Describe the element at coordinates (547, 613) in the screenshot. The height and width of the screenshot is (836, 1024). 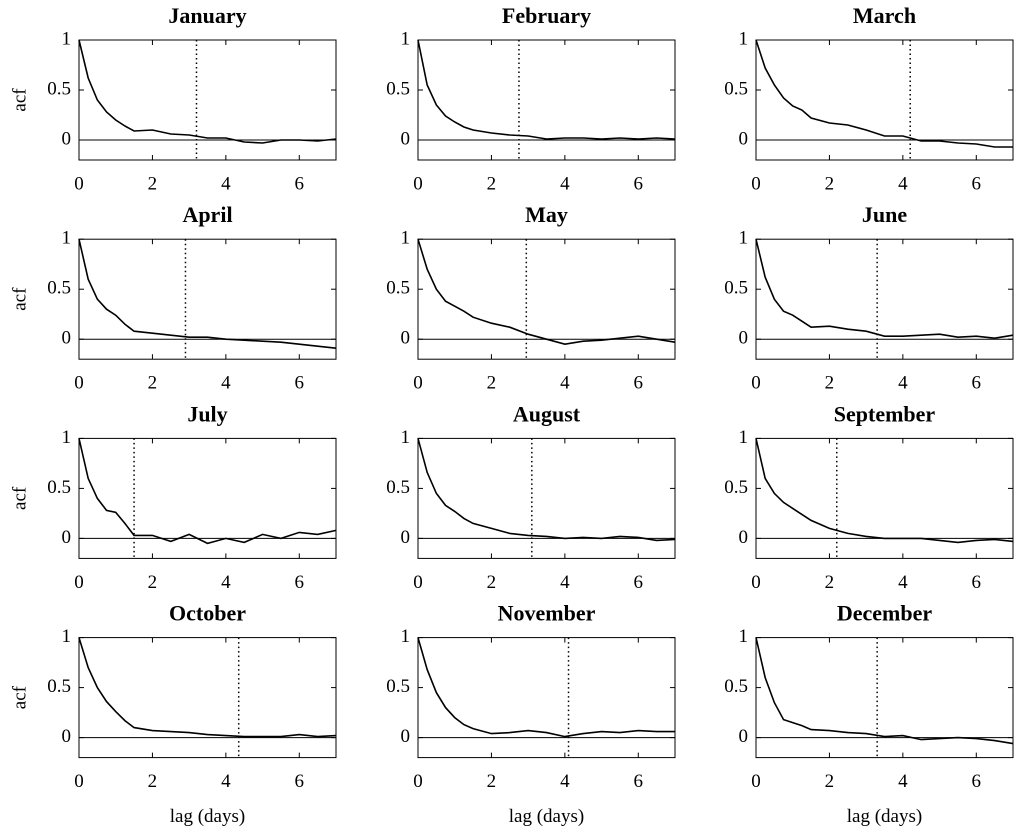
I see `subplot-title: November` at that location.